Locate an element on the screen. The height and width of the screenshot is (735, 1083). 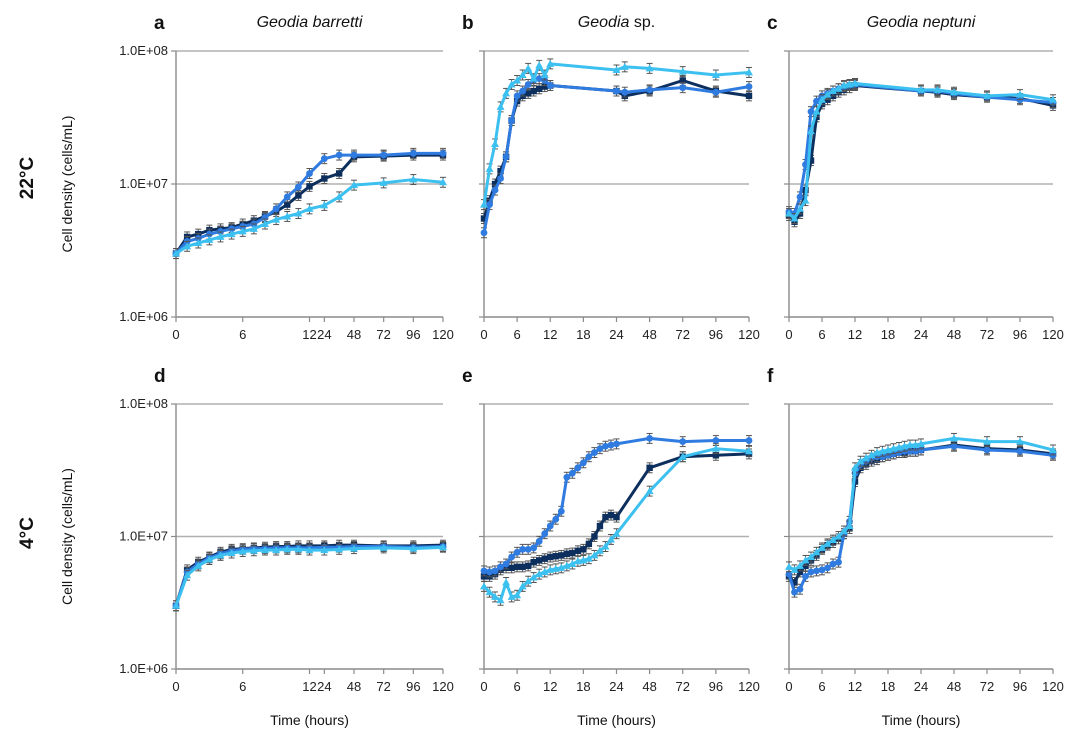
series-dark-square is located at coordinates (616, 515).